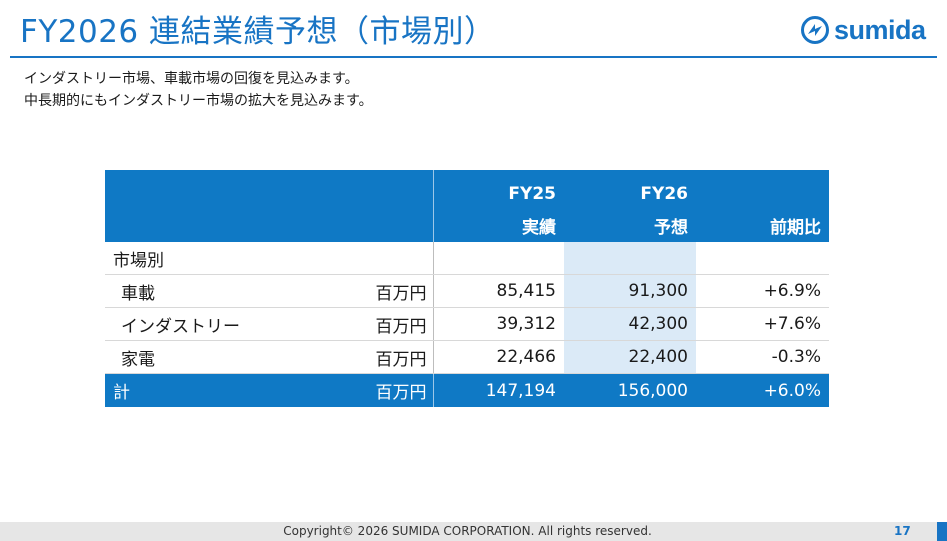  Describe the element at coordinates (498, 189) in the screenshot. I see `header-fy25: FY25` at that location.